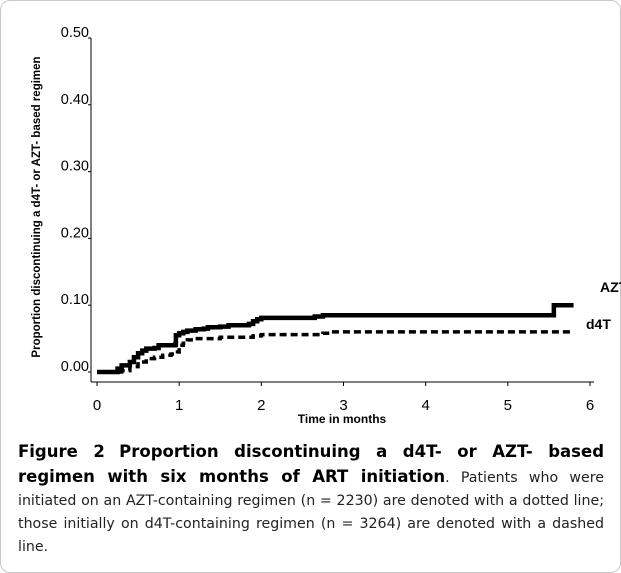 The height and width of the screenshot is (573, 621). I want to click on x-tick-label: 5, so click(508, 405).